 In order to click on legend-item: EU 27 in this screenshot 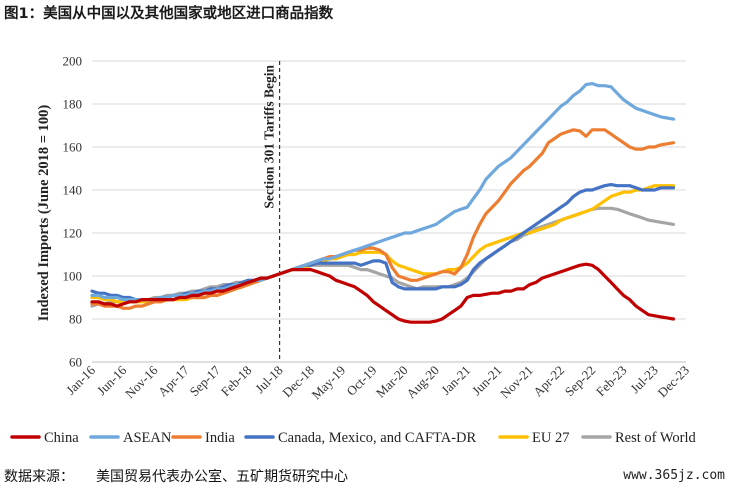, I will do `click(533, 438)`.